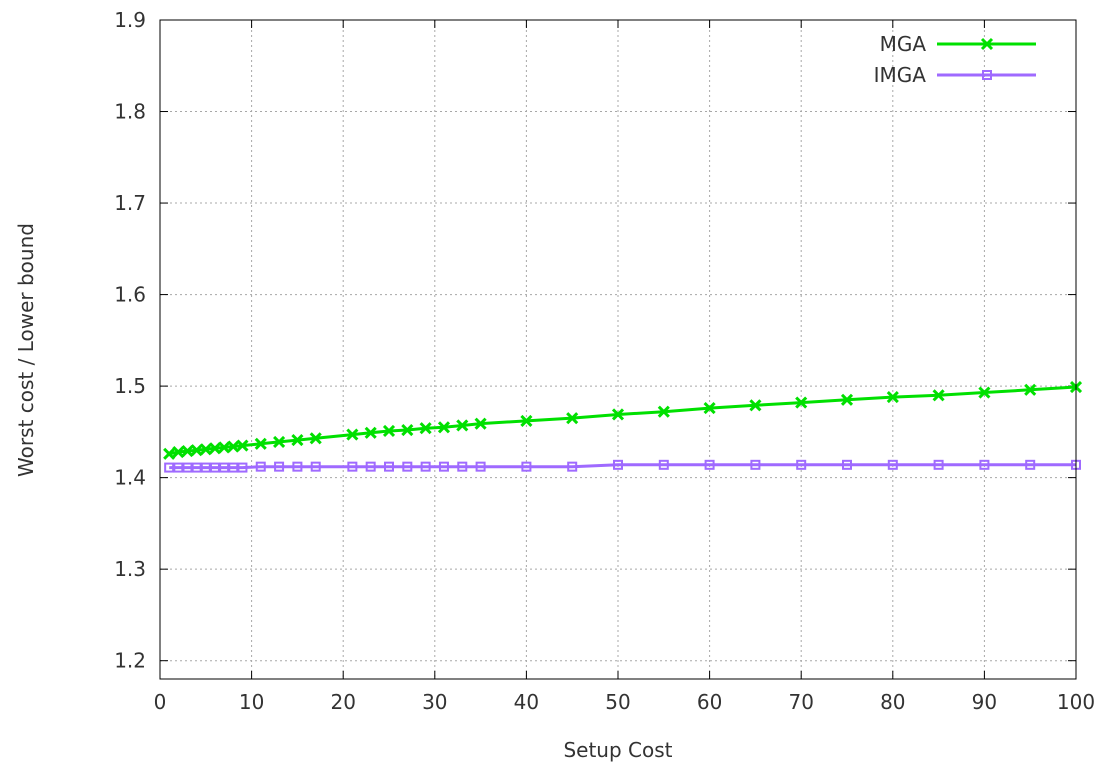 Image resolution: width=1108 pixels, height=771 pixels. I want to click on legend-label: MGA, so click(903, 44).